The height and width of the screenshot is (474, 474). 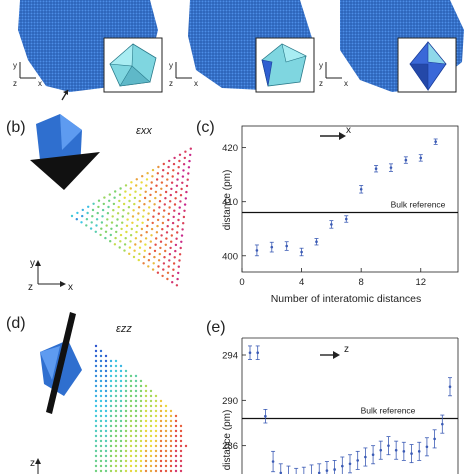 What do you see at coordinates (196, 83) in the screenshot?
I see `svg-text: x` at bounding box center [196, 83].